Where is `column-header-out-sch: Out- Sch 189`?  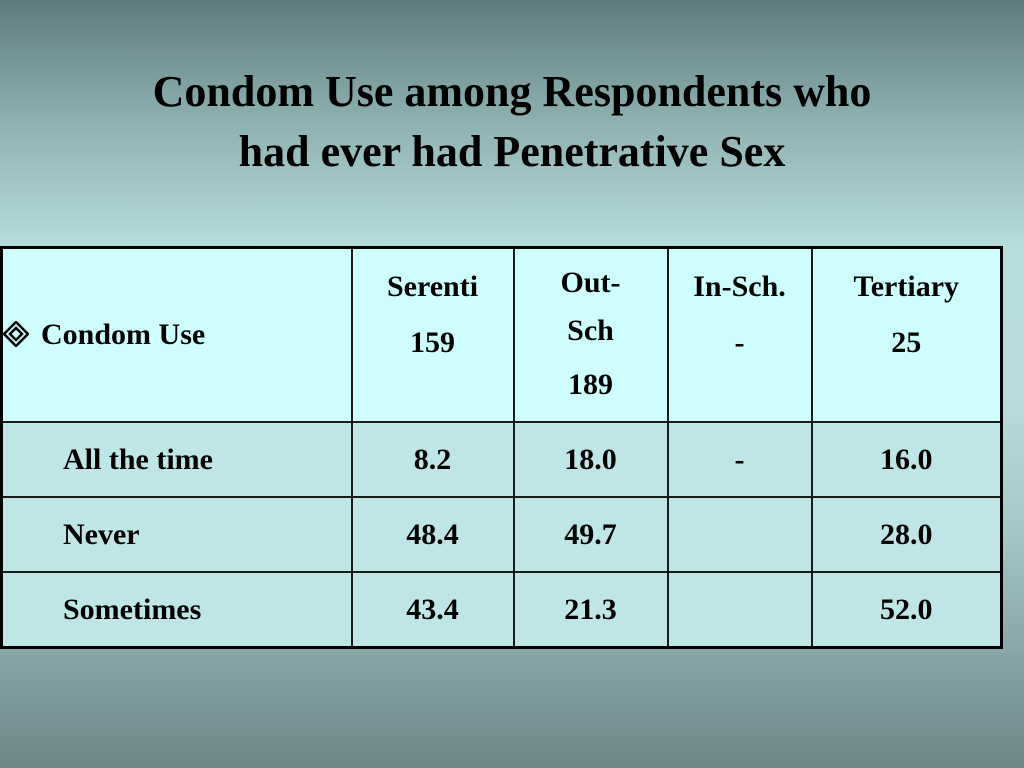 column-header-out-sch: Out- Sch 189 is located at coordinates (590, 334).